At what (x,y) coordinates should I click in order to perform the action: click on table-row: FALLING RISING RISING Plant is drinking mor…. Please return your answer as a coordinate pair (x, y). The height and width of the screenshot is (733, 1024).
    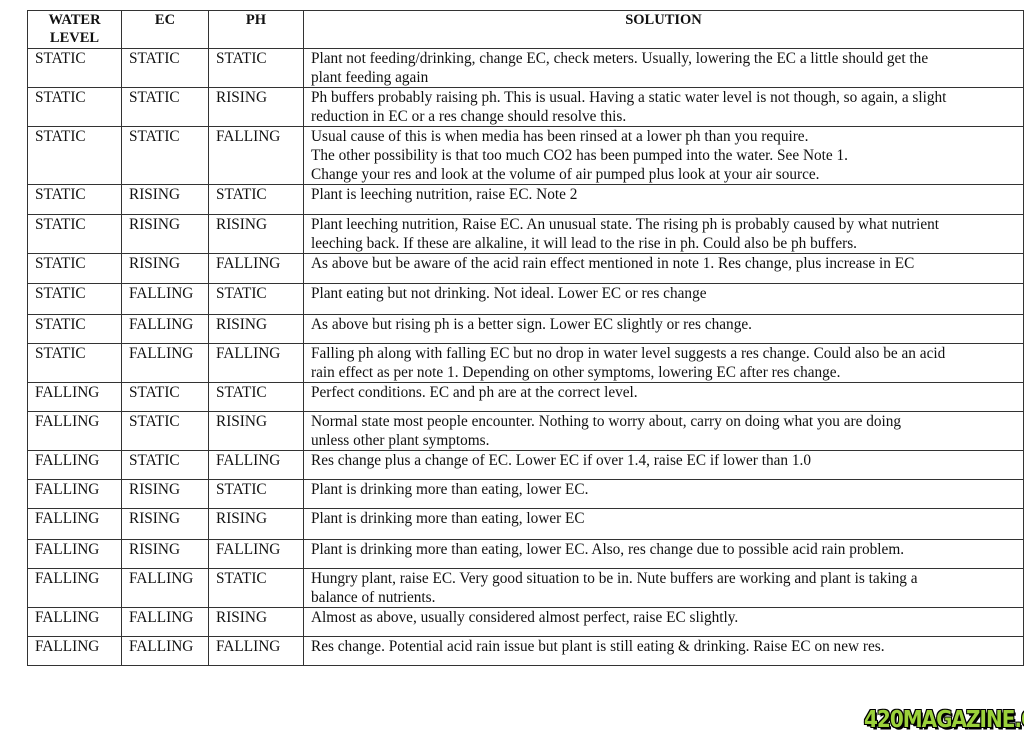
    Looking at the image, I should click on (525, 524).